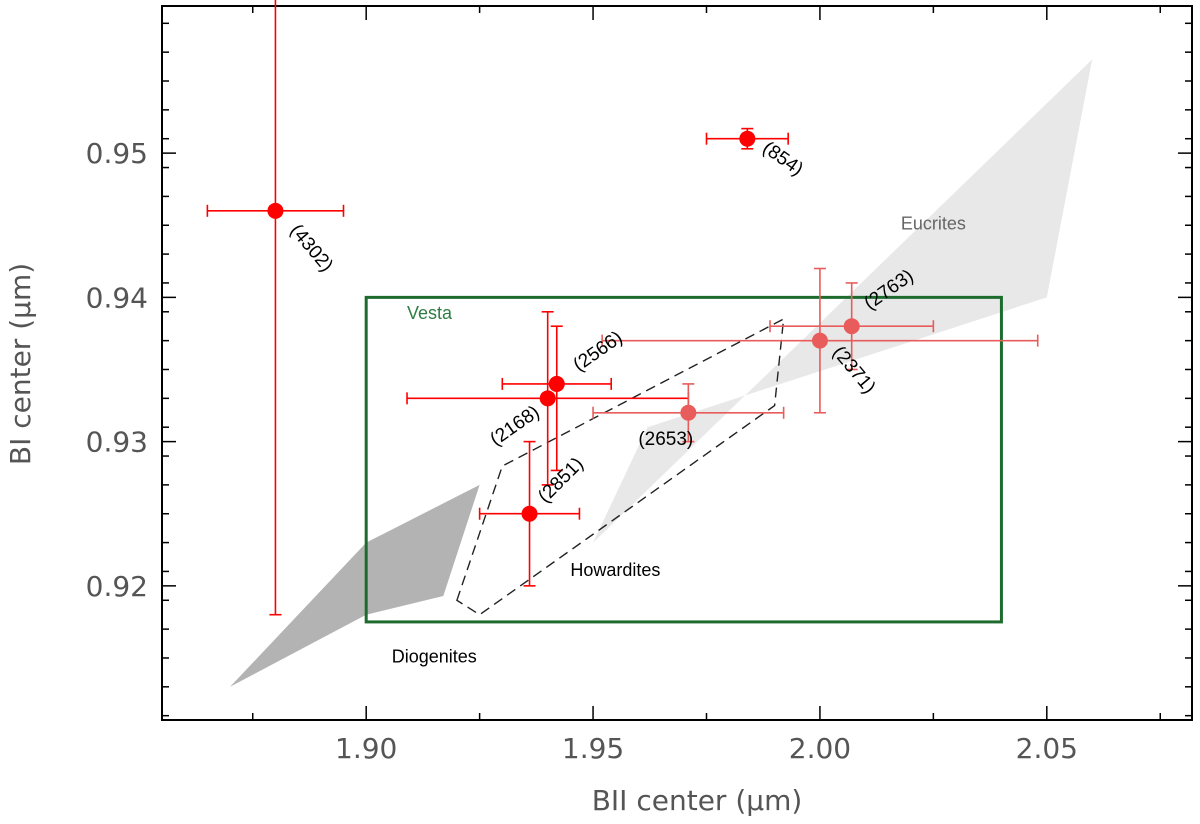  I want to click on x-tick-label: 2.00, so click(820, 748).